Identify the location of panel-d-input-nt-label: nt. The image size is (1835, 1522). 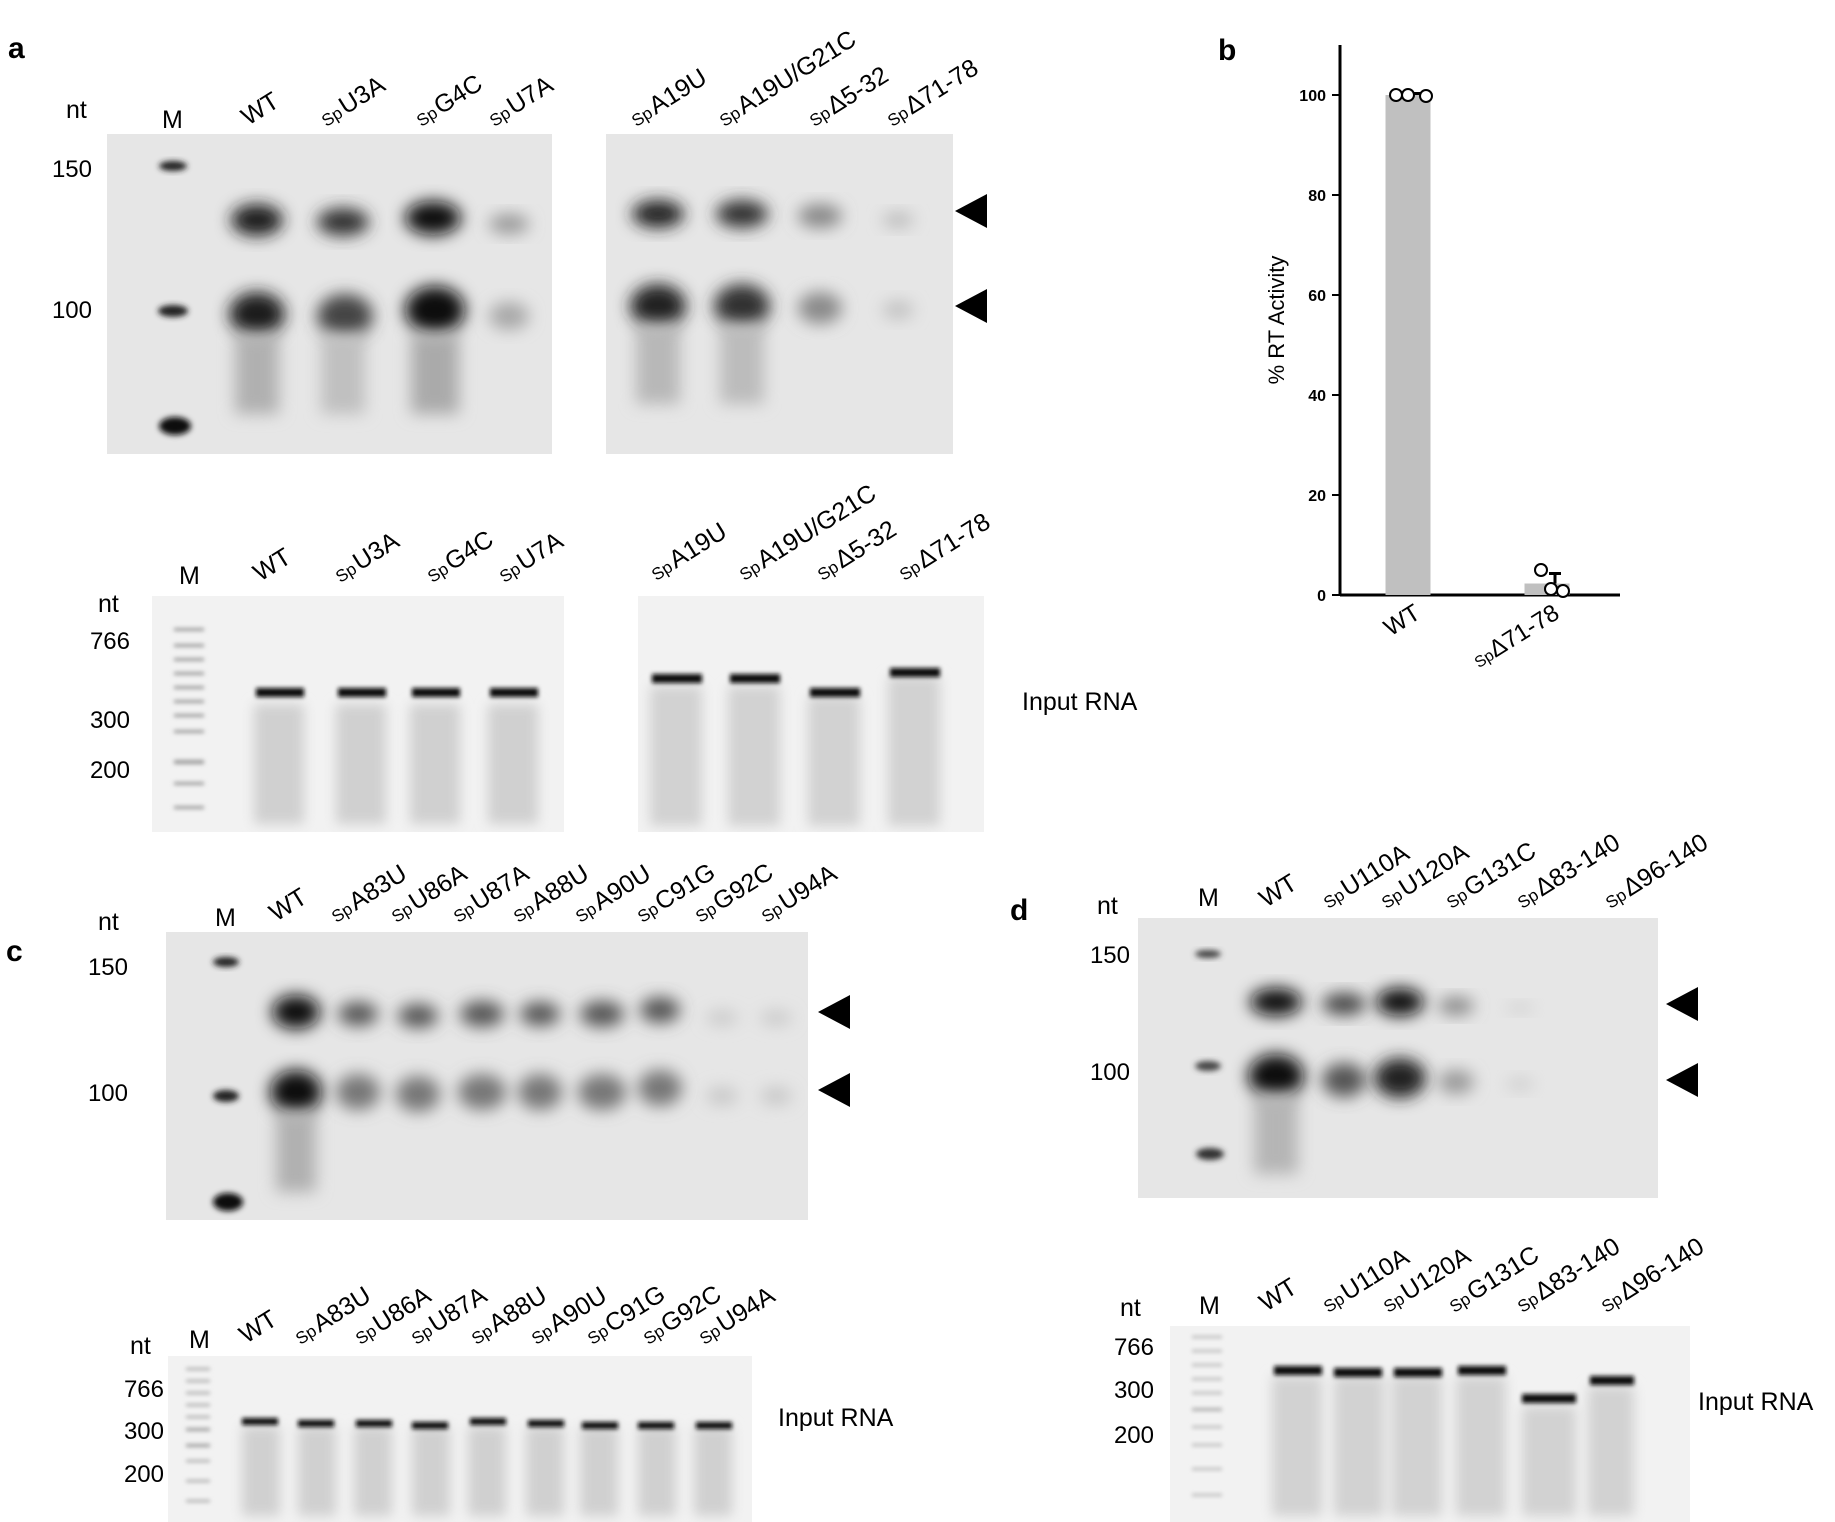
(1130, 1308).